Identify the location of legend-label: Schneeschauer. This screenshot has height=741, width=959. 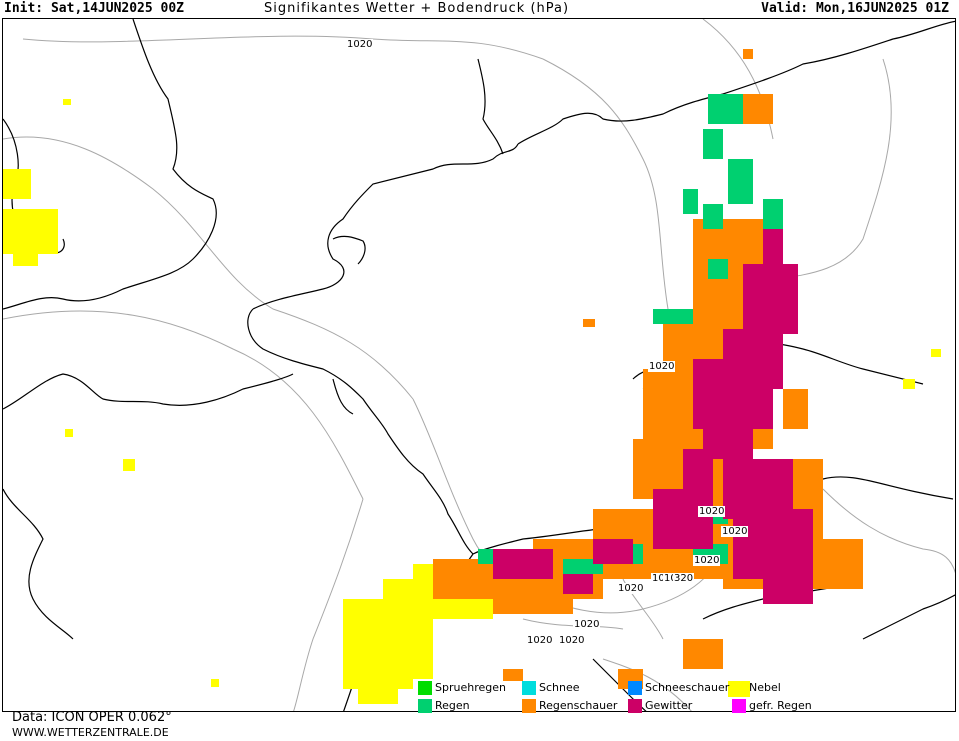
(687, 687).